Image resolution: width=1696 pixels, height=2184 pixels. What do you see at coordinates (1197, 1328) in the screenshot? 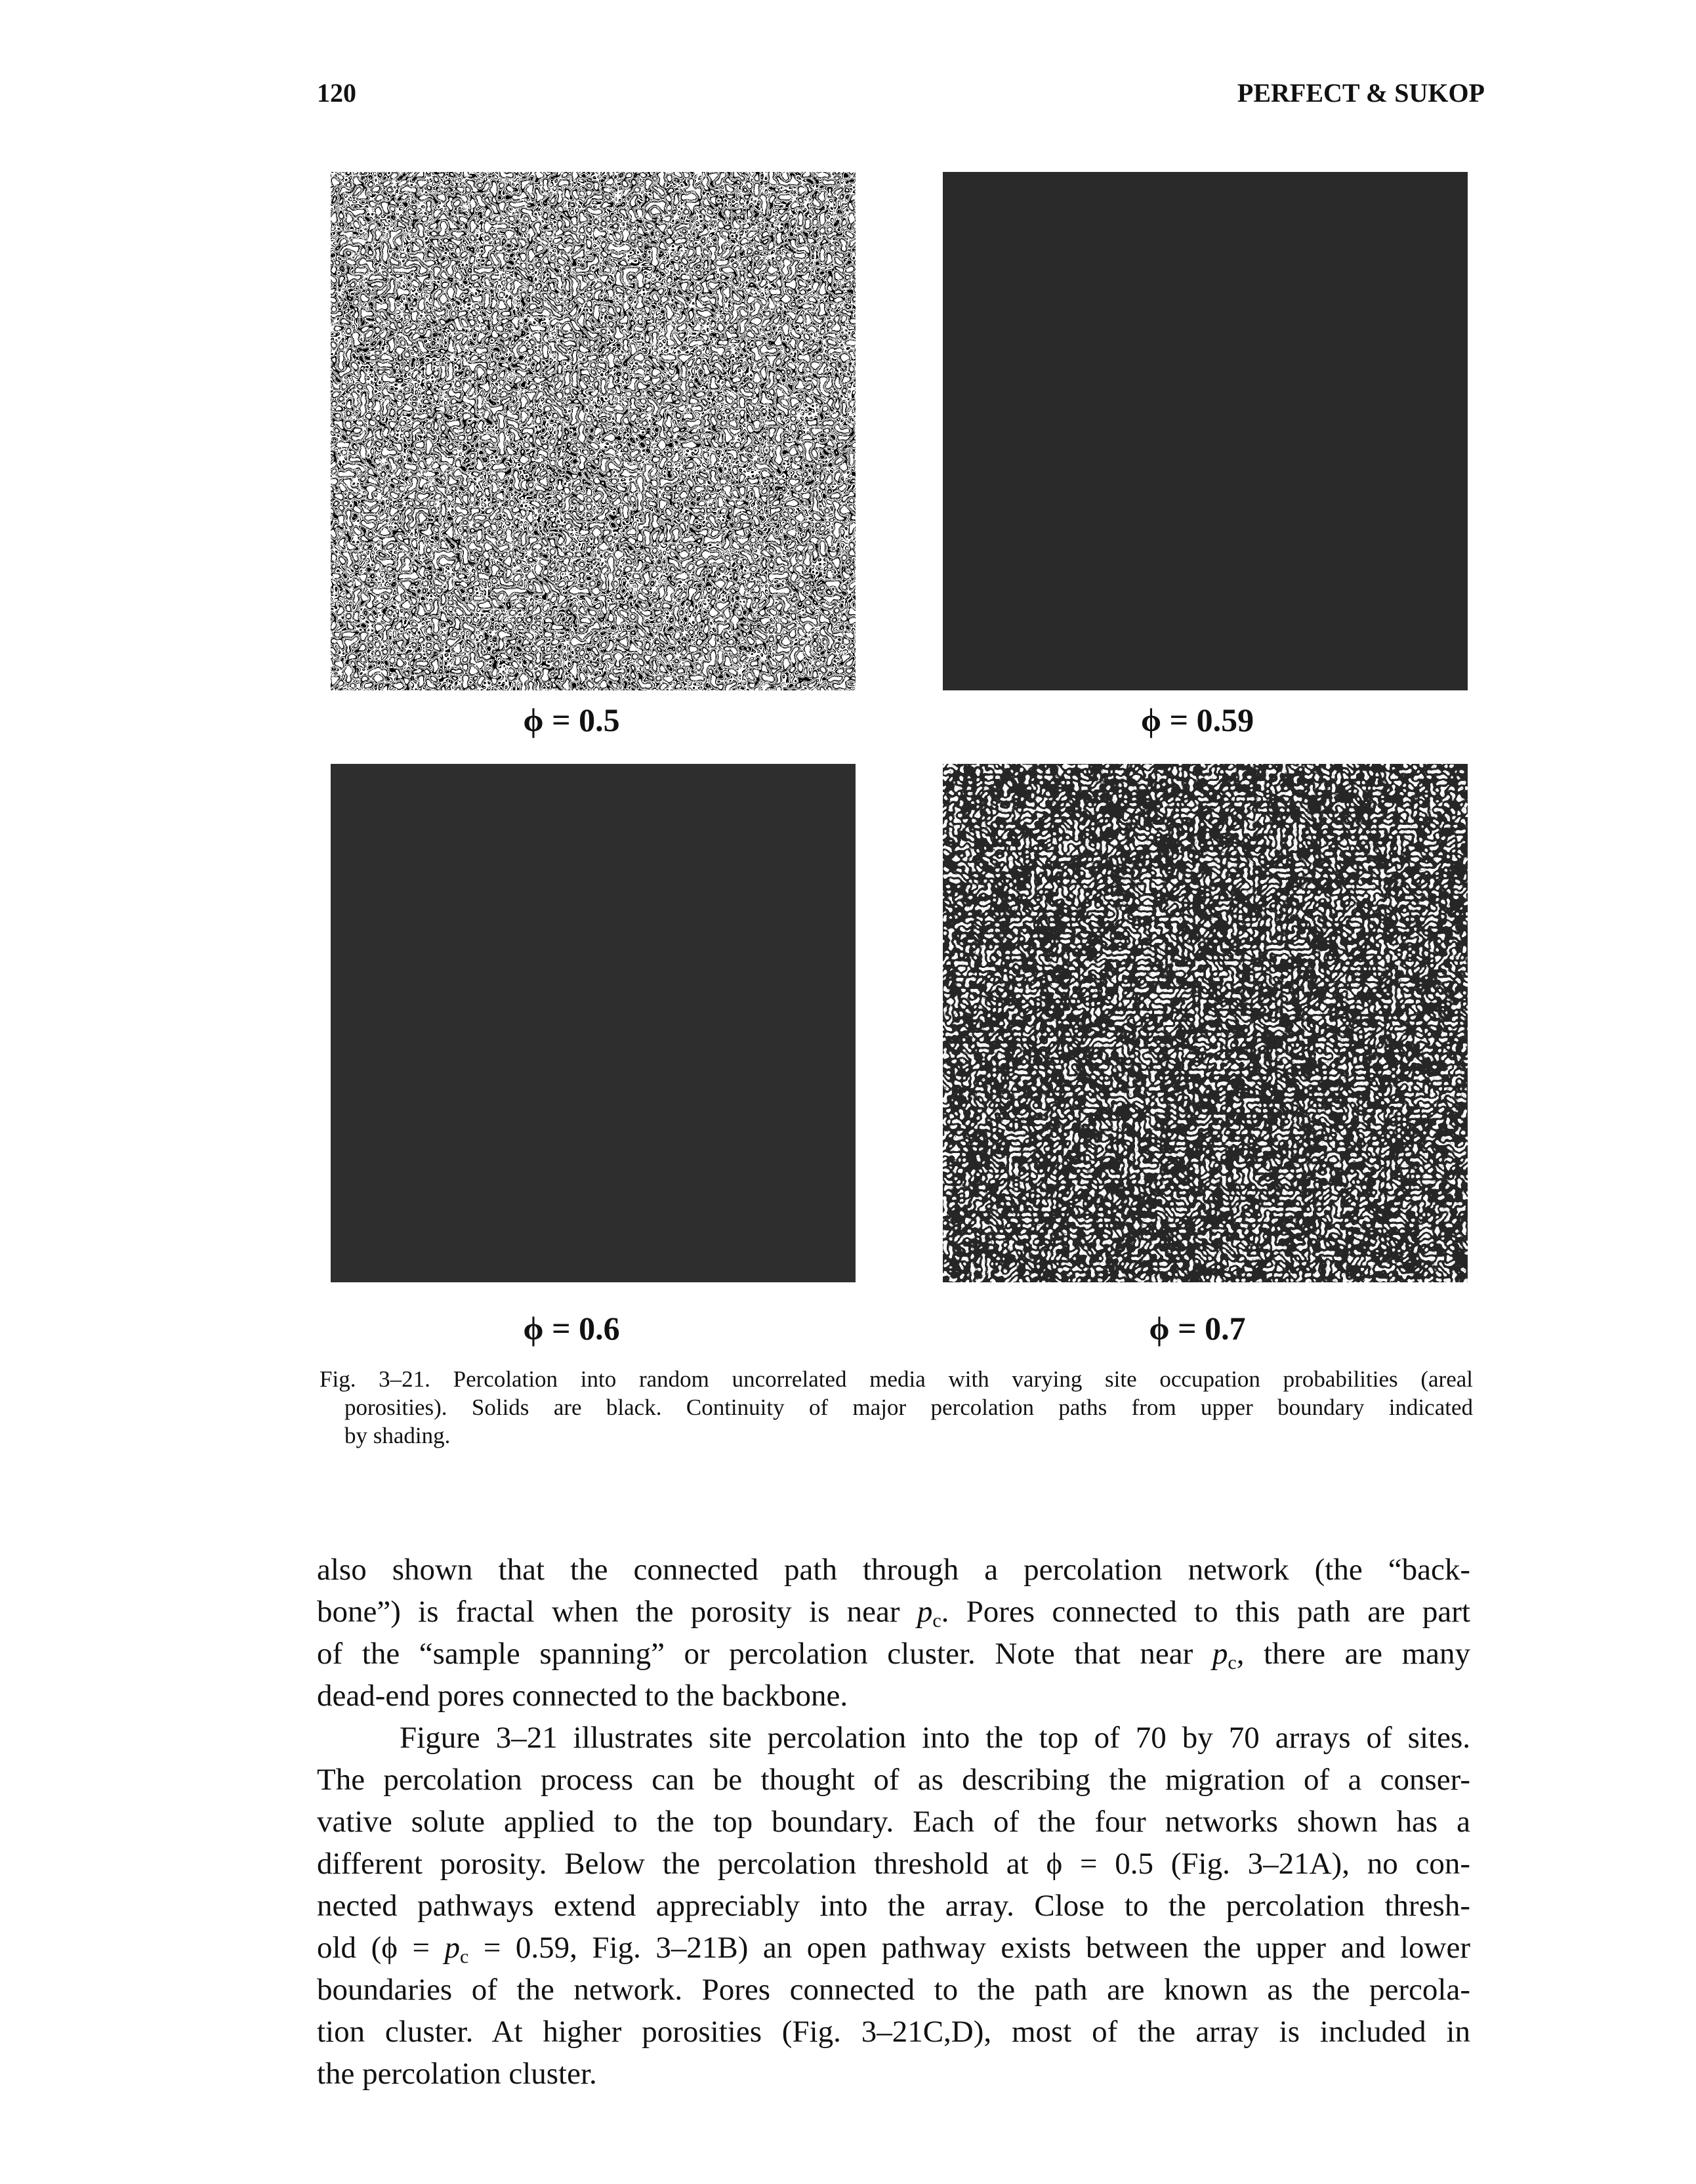
I see `panel-label: ϕ = 0.7` at bounding box center [1197, 1328].